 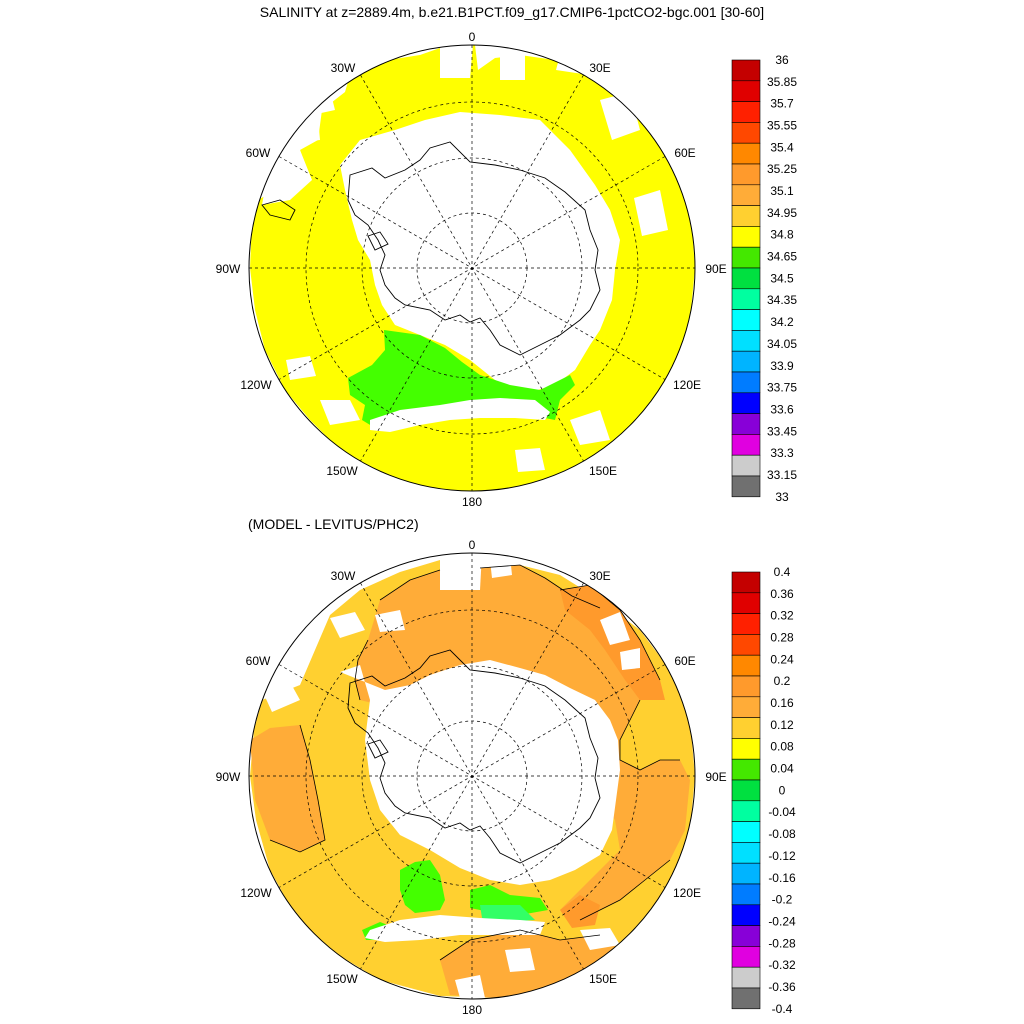 What do you see at coordinates (782, 322) in the screenshot?
I see `colorbar-tick-label: 34.2` at bounding box center [782, 322].